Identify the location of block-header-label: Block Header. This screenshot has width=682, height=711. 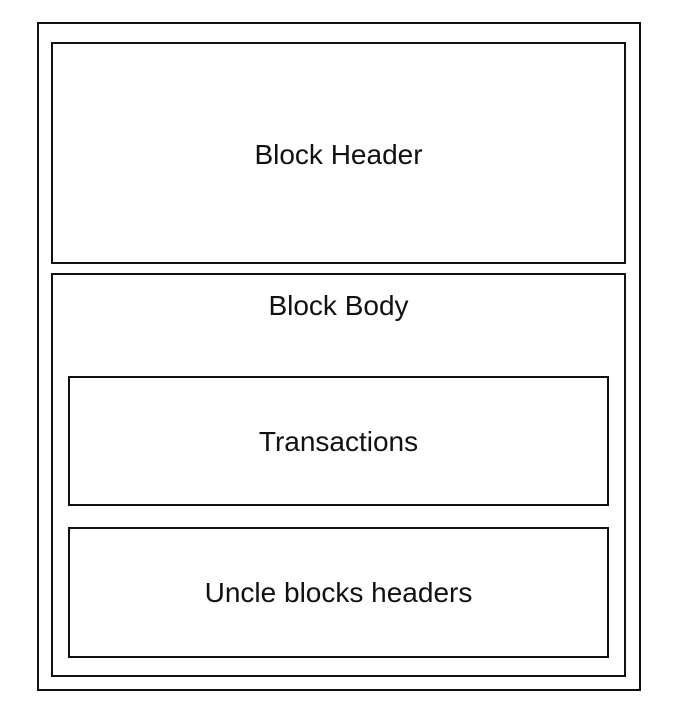
(338, 154).